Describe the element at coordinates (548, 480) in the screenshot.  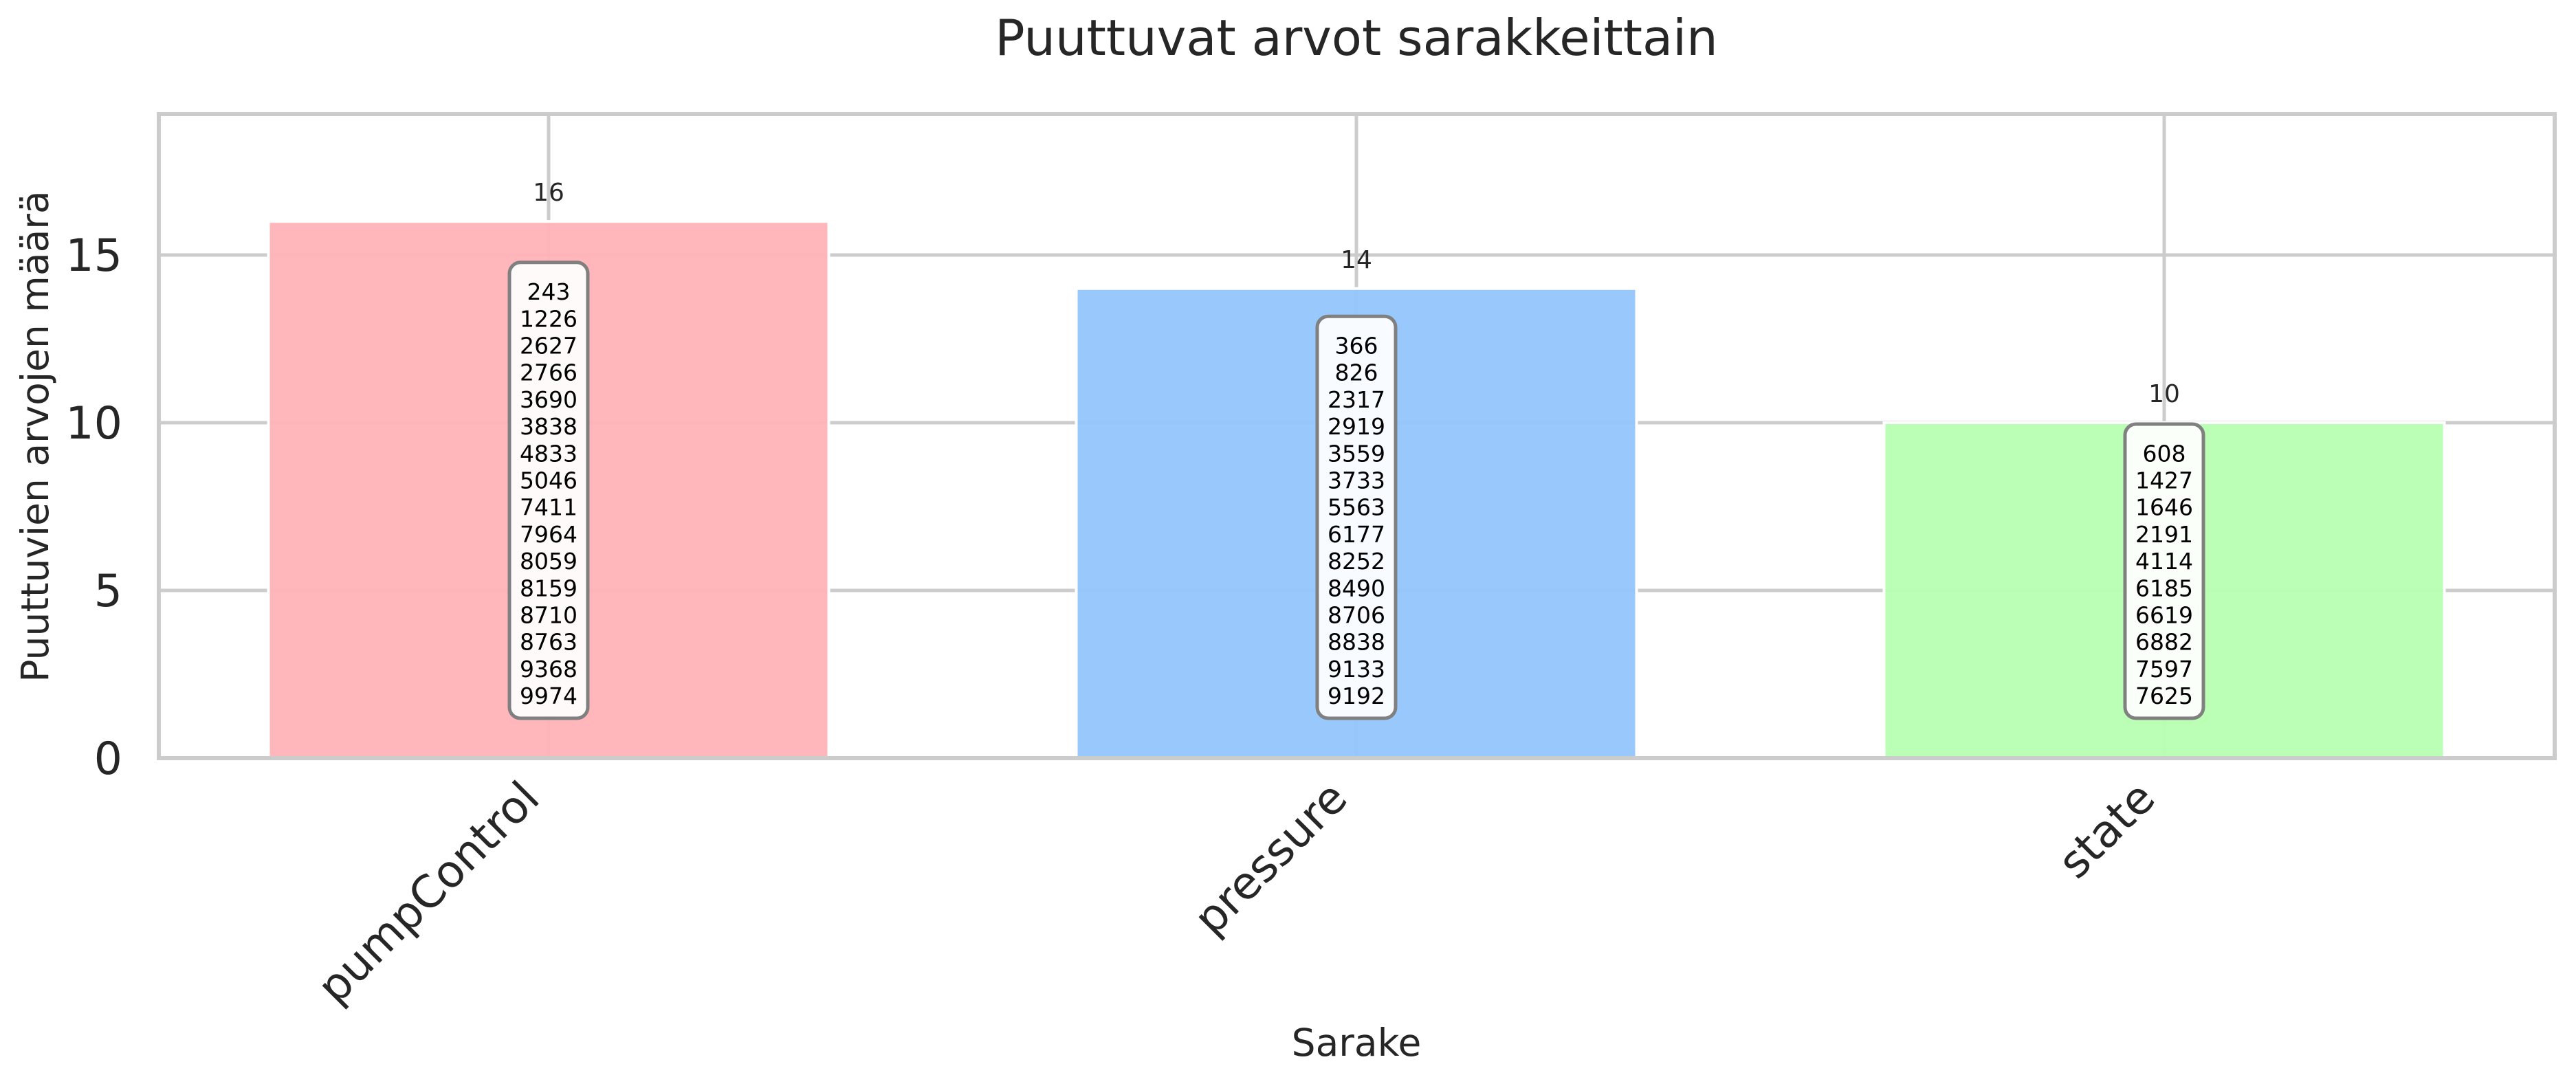
I see `missing-index-item: 5046` at that location.